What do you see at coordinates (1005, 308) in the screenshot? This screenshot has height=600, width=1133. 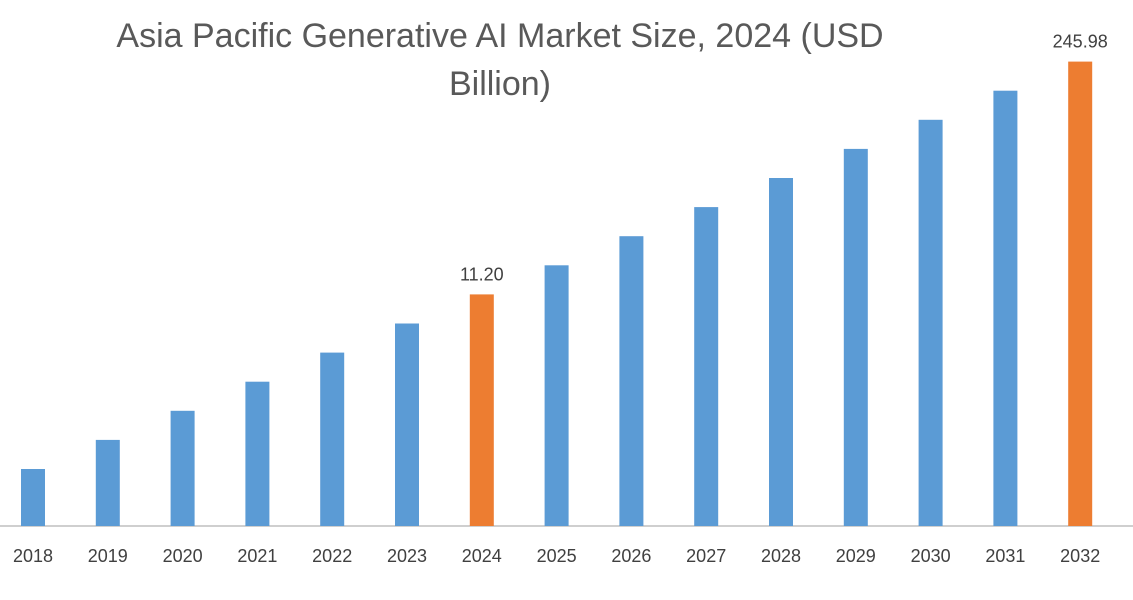 I see `bar-2031` at bounding box center [1005, 308].